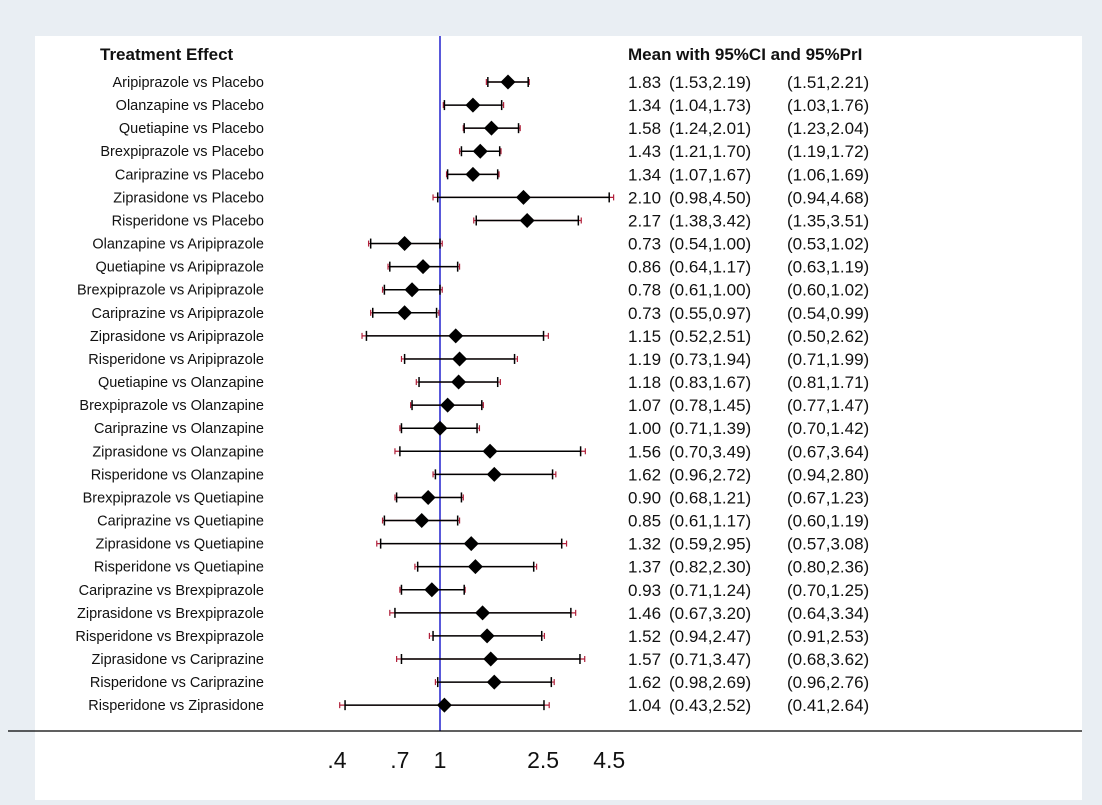  What do you see at coordinates (644, 405) in the screenshot?
I see `mean-value: 1.07` at bounding box center [644, 405].